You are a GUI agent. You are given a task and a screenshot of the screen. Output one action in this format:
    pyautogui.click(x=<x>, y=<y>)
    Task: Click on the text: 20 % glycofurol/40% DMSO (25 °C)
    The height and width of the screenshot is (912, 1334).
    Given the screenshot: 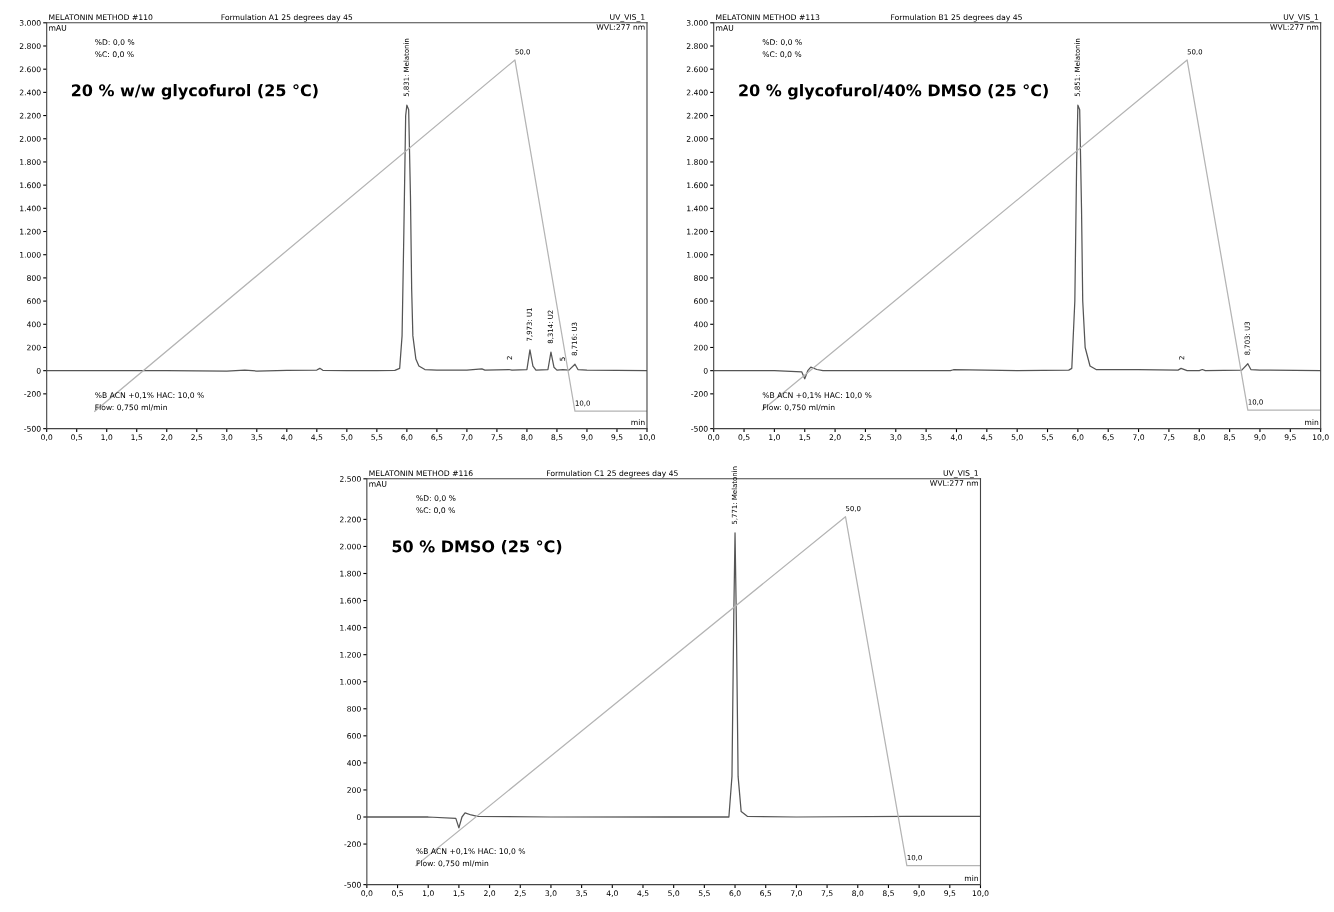 What is the action you would take?
    pyautogui.click(x=893, y=92)
    